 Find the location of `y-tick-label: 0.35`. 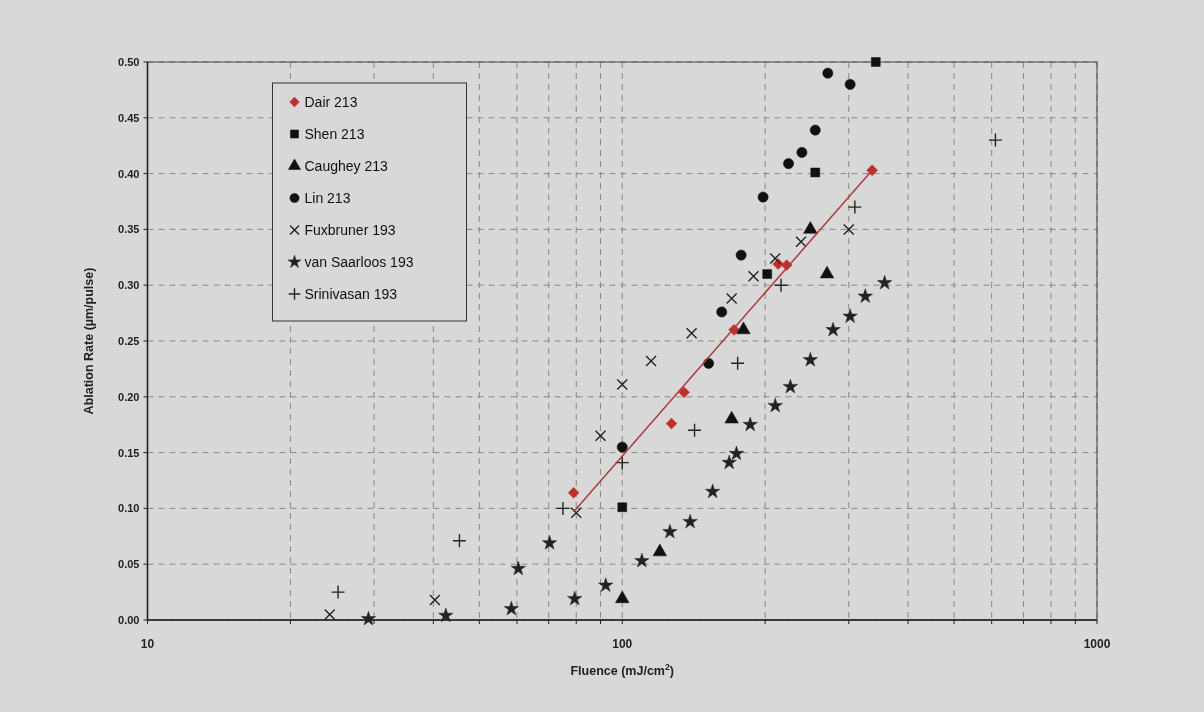

y-tick-label: 0.35 is located at coordinates (129, 229).